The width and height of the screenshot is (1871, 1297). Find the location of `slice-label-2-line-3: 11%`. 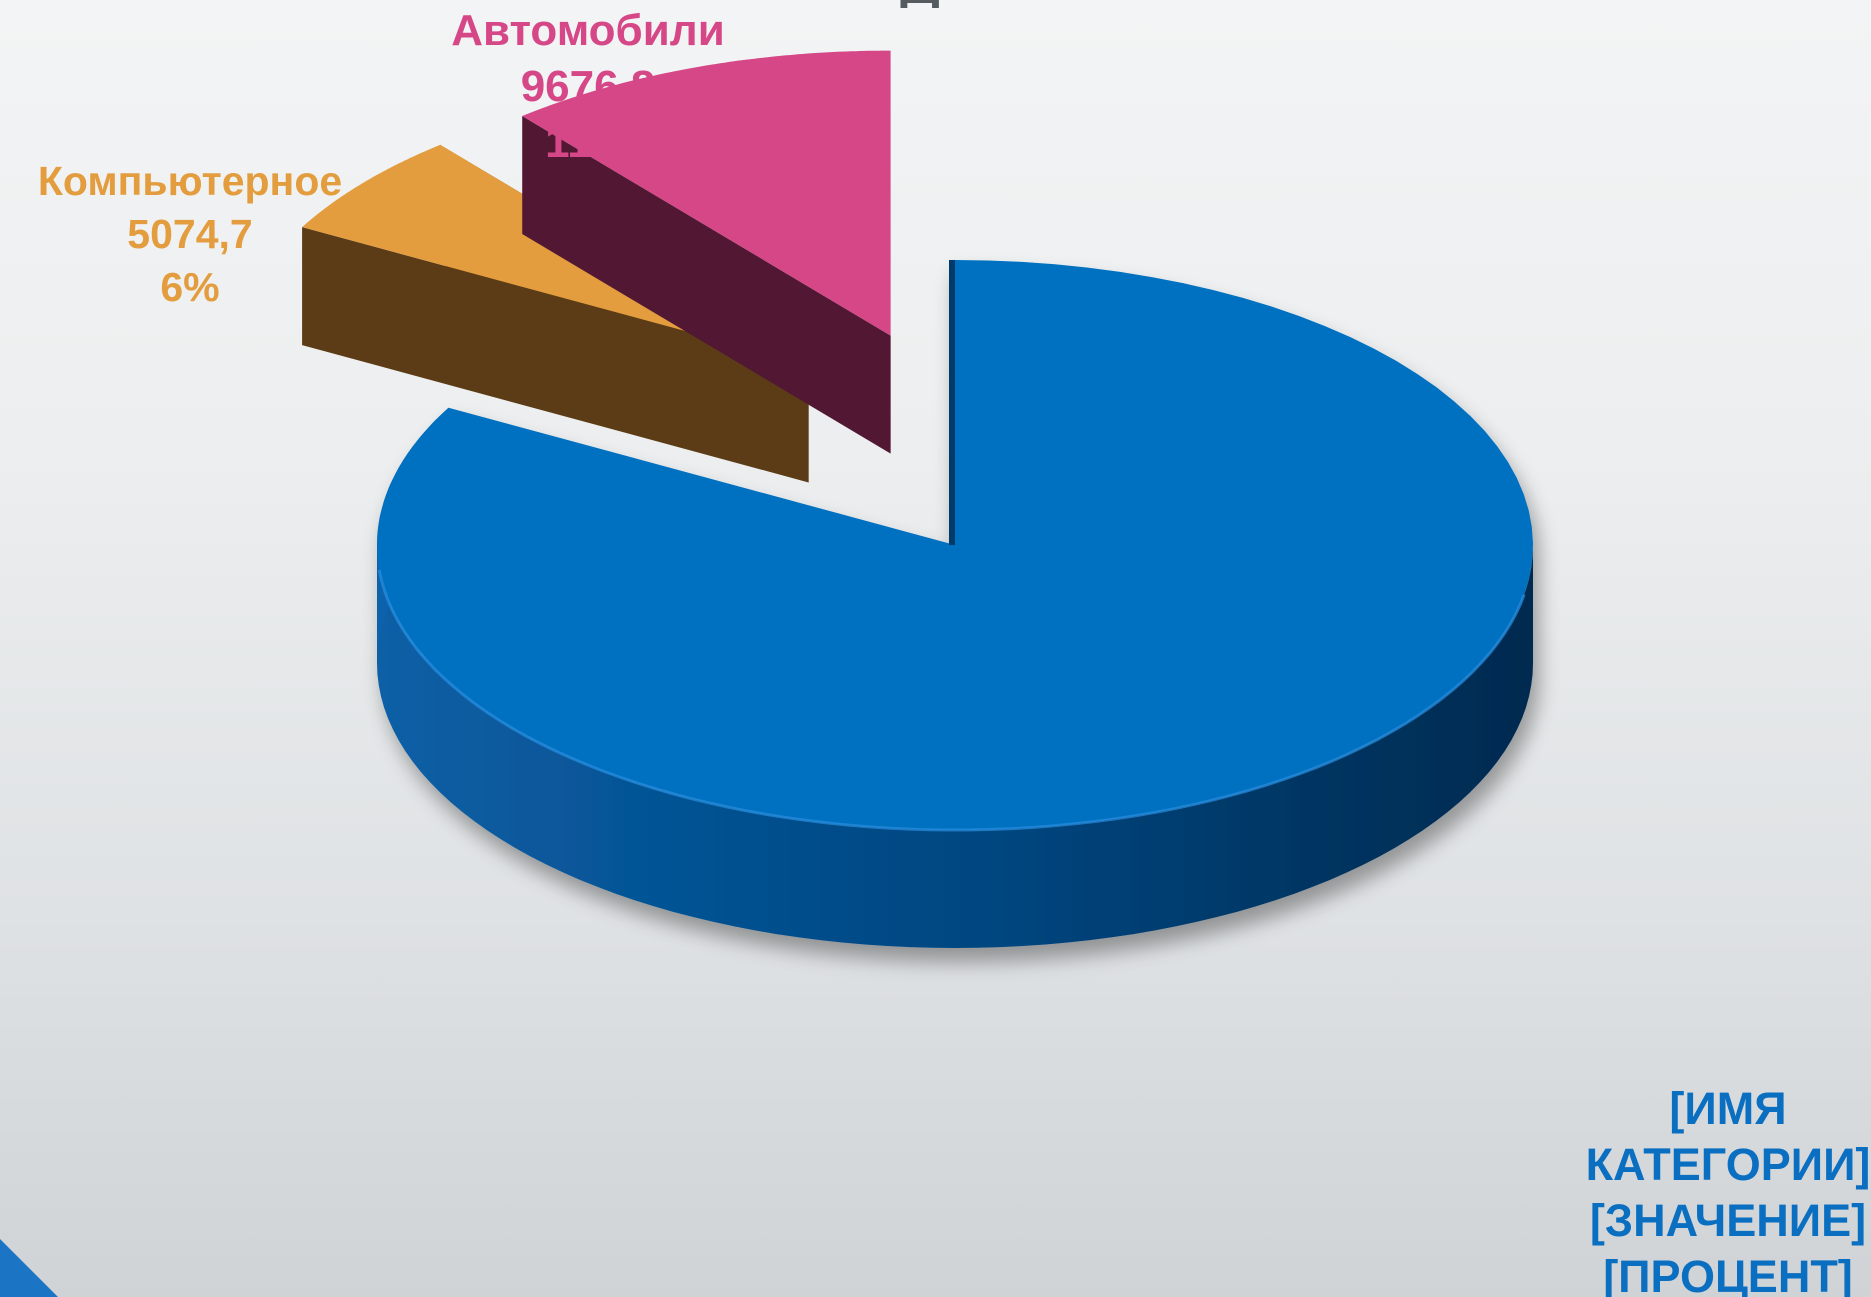

slice-label-2-line-3: 11% is located at coordinates (588, 142).